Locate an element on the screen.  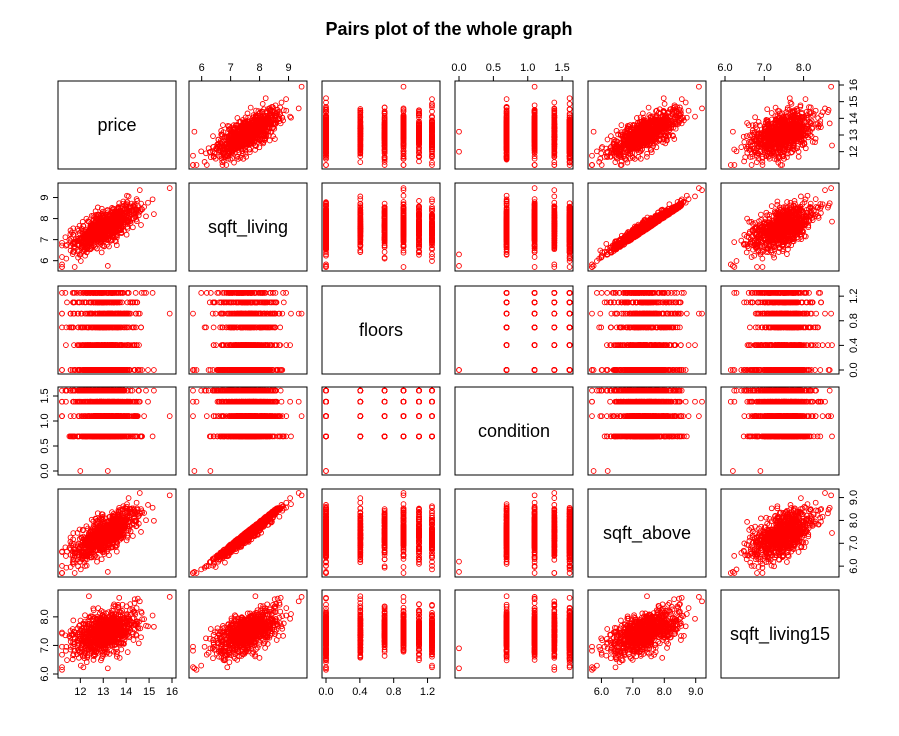
panel-price-vs-sqft_living is located at coordinates (248, 125).